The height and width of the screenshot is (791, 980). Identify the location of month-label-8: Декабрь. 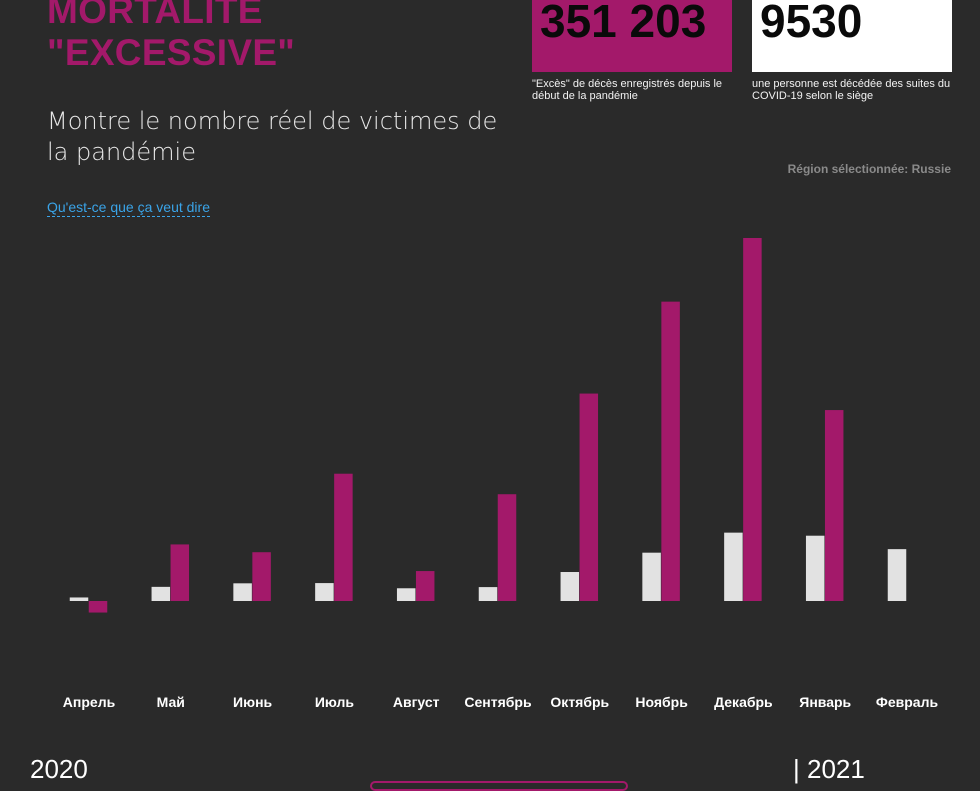
(743, 702).